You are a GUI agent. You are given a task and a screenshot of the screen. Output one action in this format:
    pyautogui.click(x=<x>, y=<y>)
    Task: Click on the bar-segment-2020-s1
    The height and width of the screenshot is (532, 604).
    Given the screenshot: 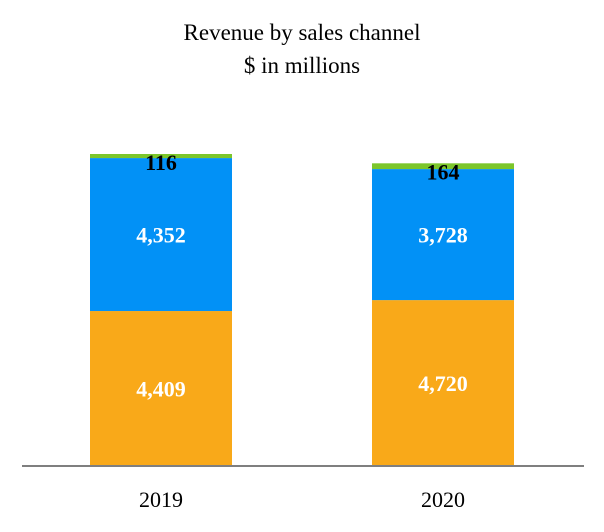 What is the action you would take?
    pyautogui.click(x=443, y=383)
    